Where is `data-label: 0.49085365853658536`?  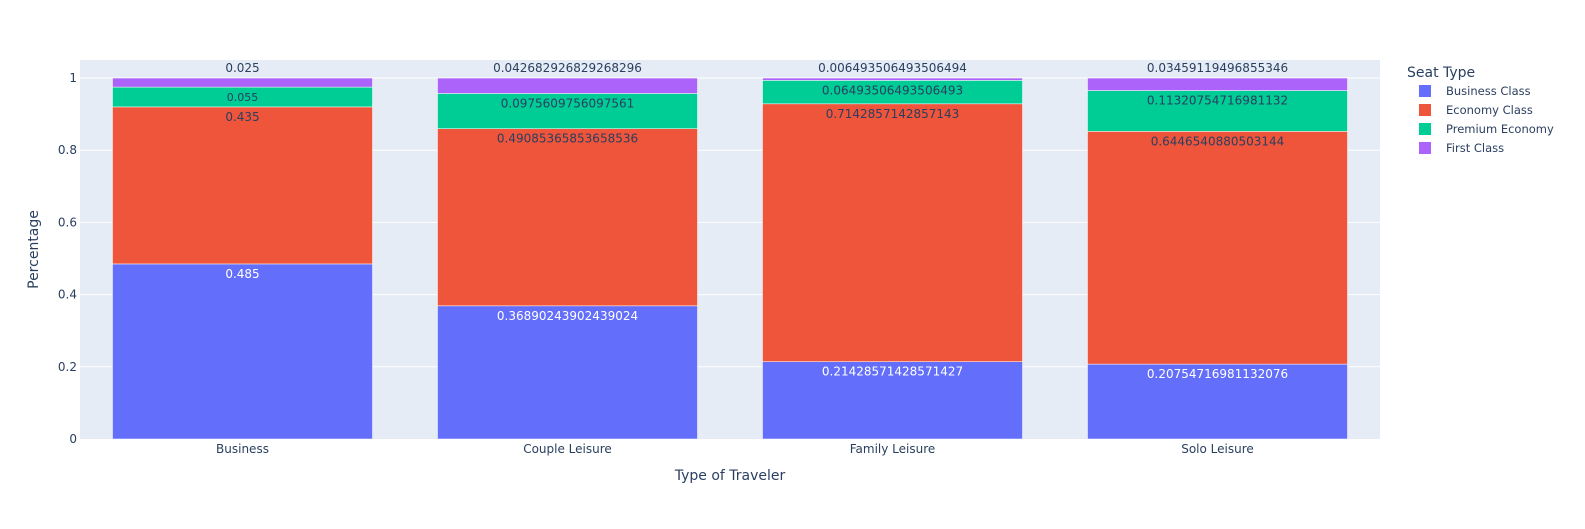
data-label: 0.49085365853658536 is located at coordinates (567, 139).